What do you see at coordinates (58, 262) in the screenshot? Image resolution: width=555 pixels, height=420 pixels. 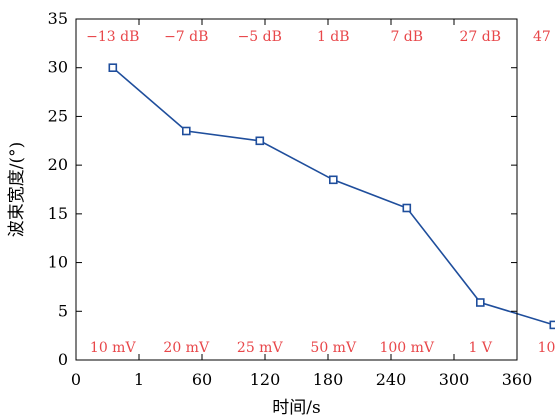 I see `y-tick-label: 10` at bounding box center [58, 262].